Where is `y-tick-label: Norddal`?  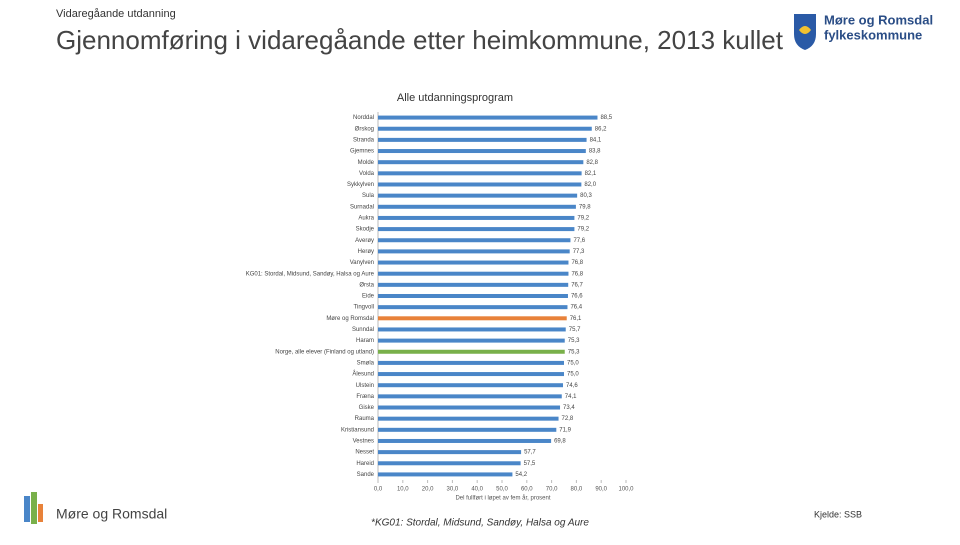
y-tick-label: Norddal is located at coordinates (363, 118).